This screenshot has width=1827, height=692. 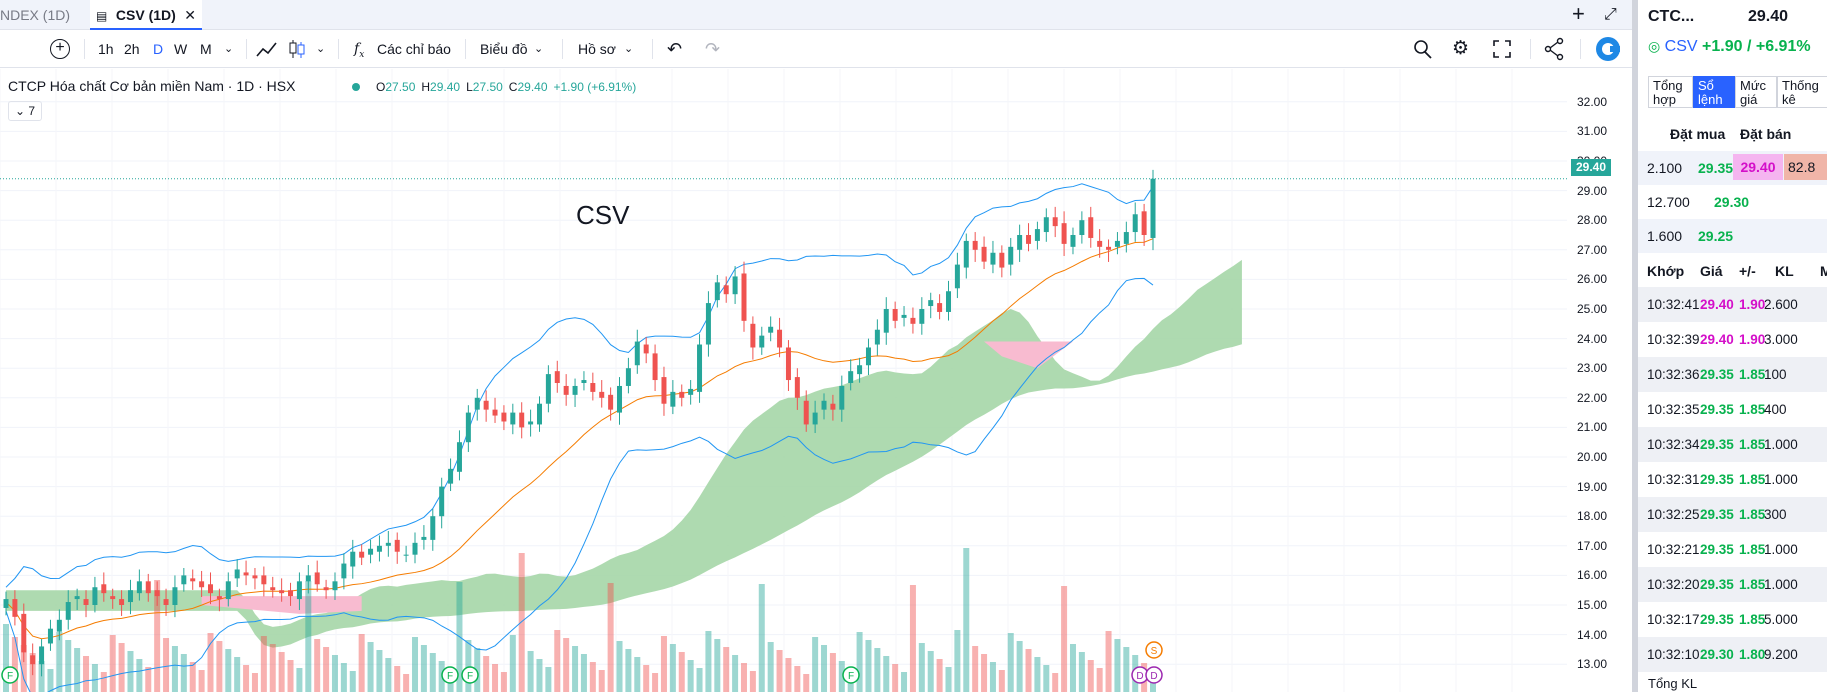 I want to click on fullscreen-svg, so click(x=1502, y=49).